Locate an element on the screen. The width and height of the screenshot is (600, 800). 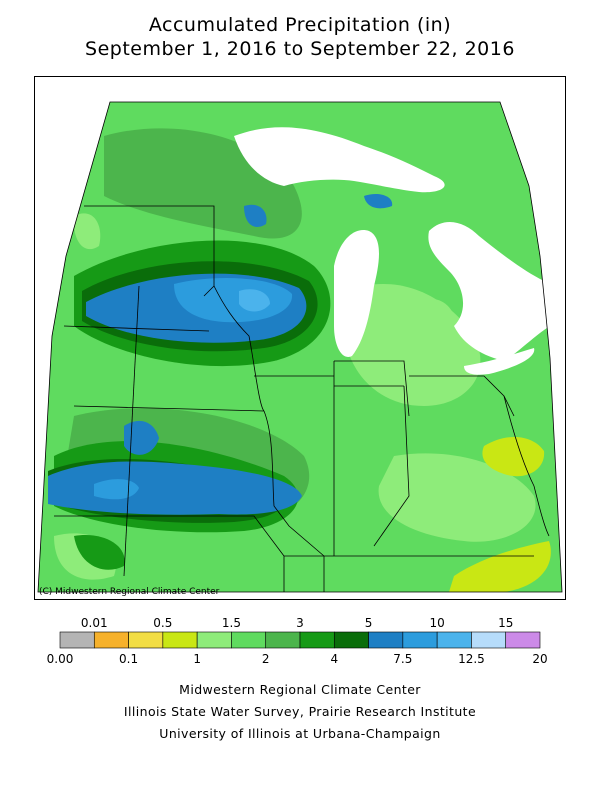
legend-top-label: 10 is located at coordinates (437, 623).